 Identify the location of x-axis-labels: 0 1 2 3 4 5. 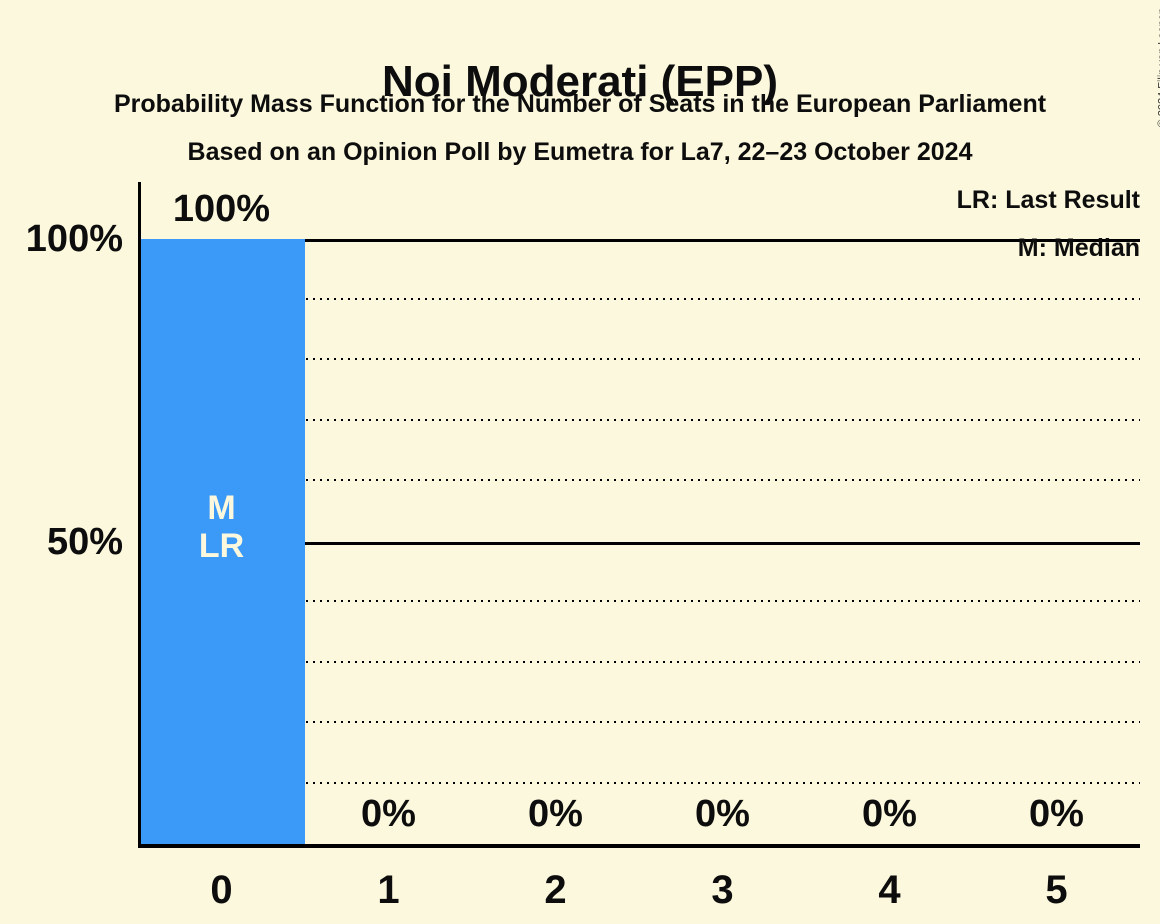
(639, 890).